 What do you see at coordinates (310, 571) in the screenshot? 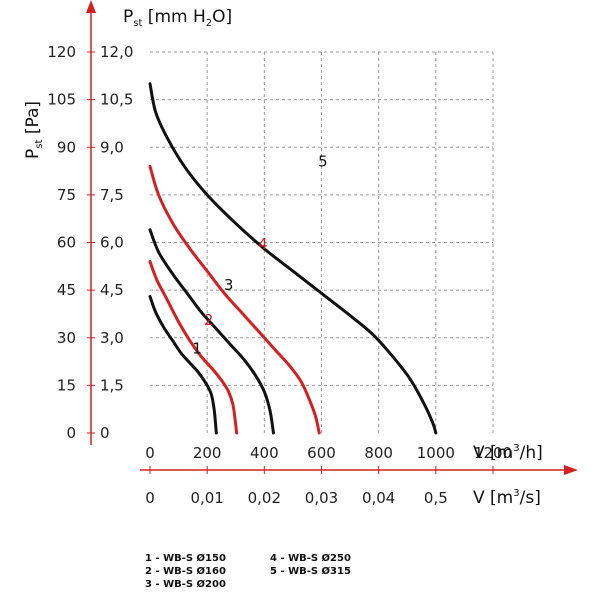
I see `legend-item: 5 - WB-S Ø315` at bounding box center [310, 571].